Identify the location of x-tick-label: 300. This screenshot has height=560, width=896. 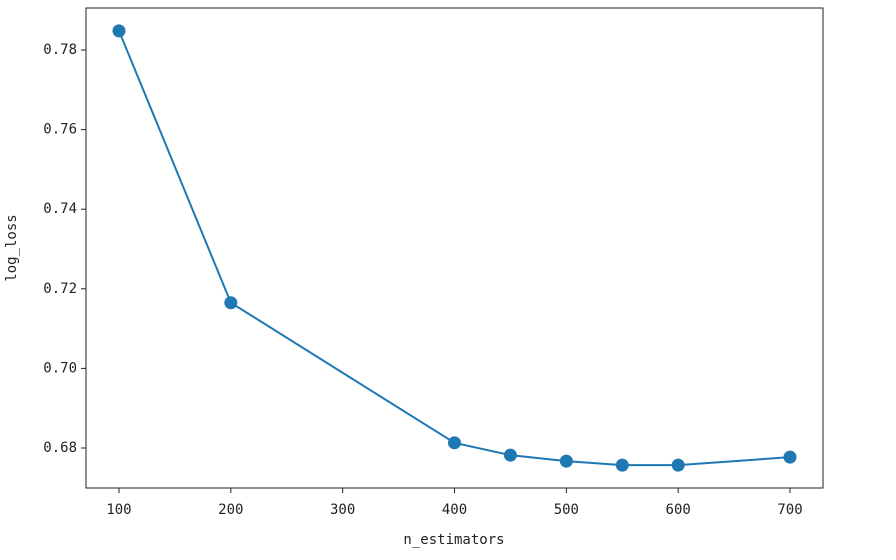
(342, 510).